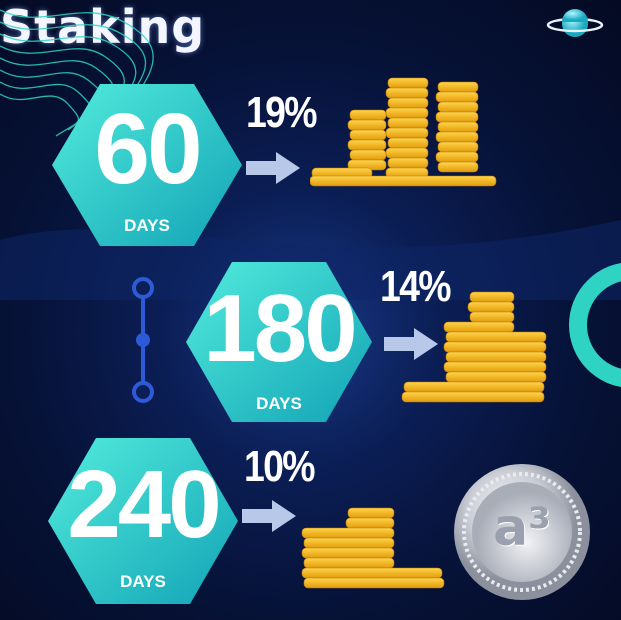 The height and width of the screenshot is (620, 621). I want to click on tier-60-hexagon: 60 DAYS, so click(147, 165).